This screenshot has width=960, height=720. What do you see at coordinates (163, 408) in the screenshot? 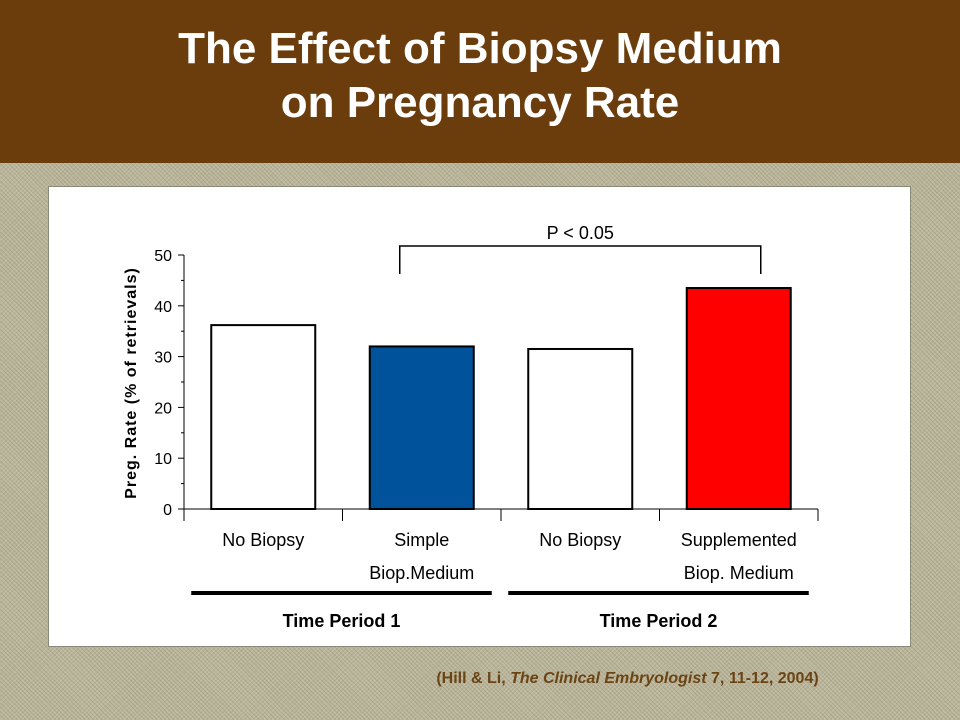
I see `y-tick-label: 20` at bounding box center [163, 408].